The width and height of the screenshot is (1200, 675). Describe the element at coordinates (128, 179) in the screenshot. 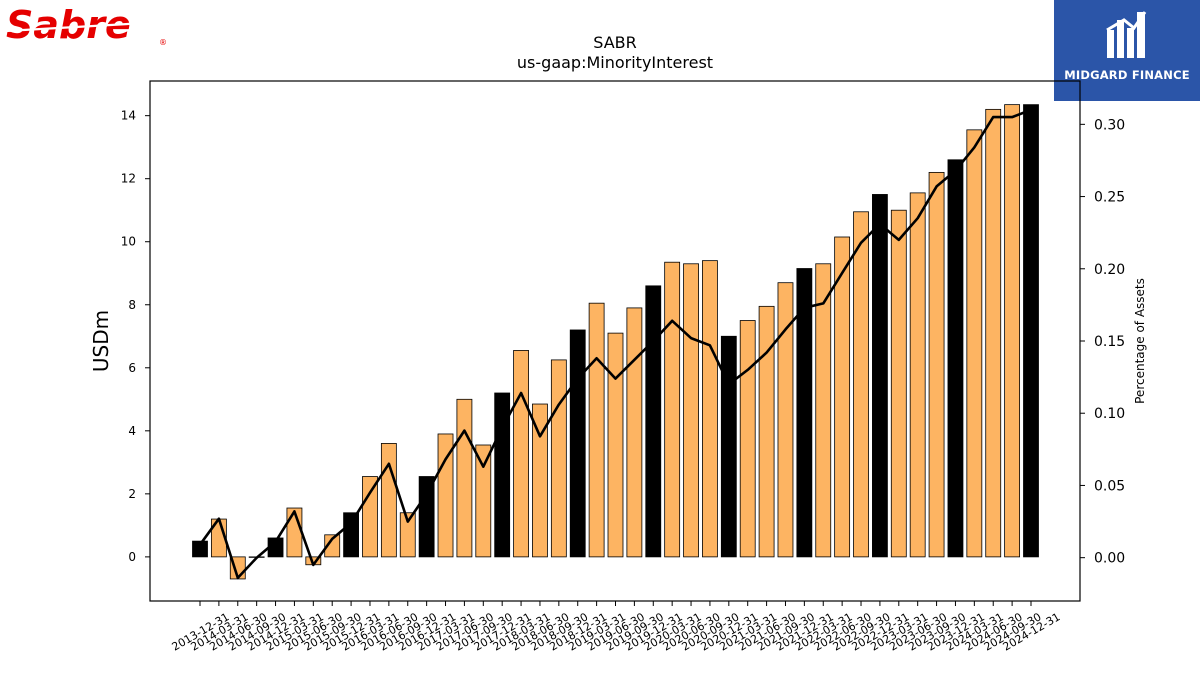

I see `y-tick-label: 12` at that location.